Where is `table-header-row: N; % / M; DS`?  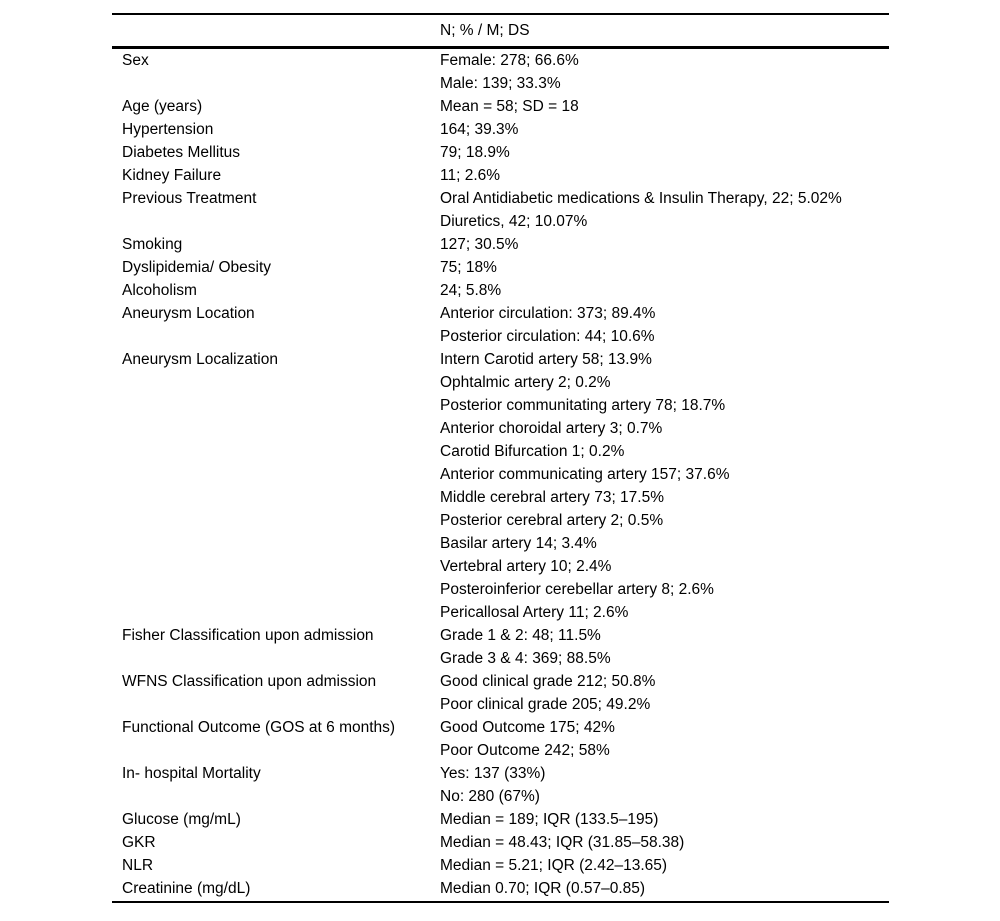 table-header-row: N; % / M; DS is located at coordinates (500, 32).